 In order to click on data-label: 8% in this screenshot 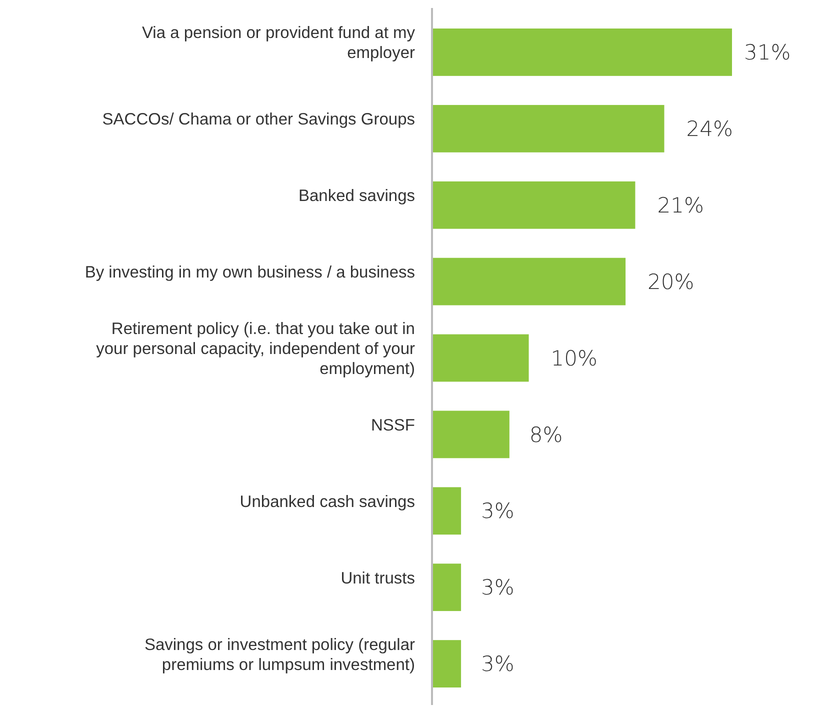, I will do `click(546, 434)`.